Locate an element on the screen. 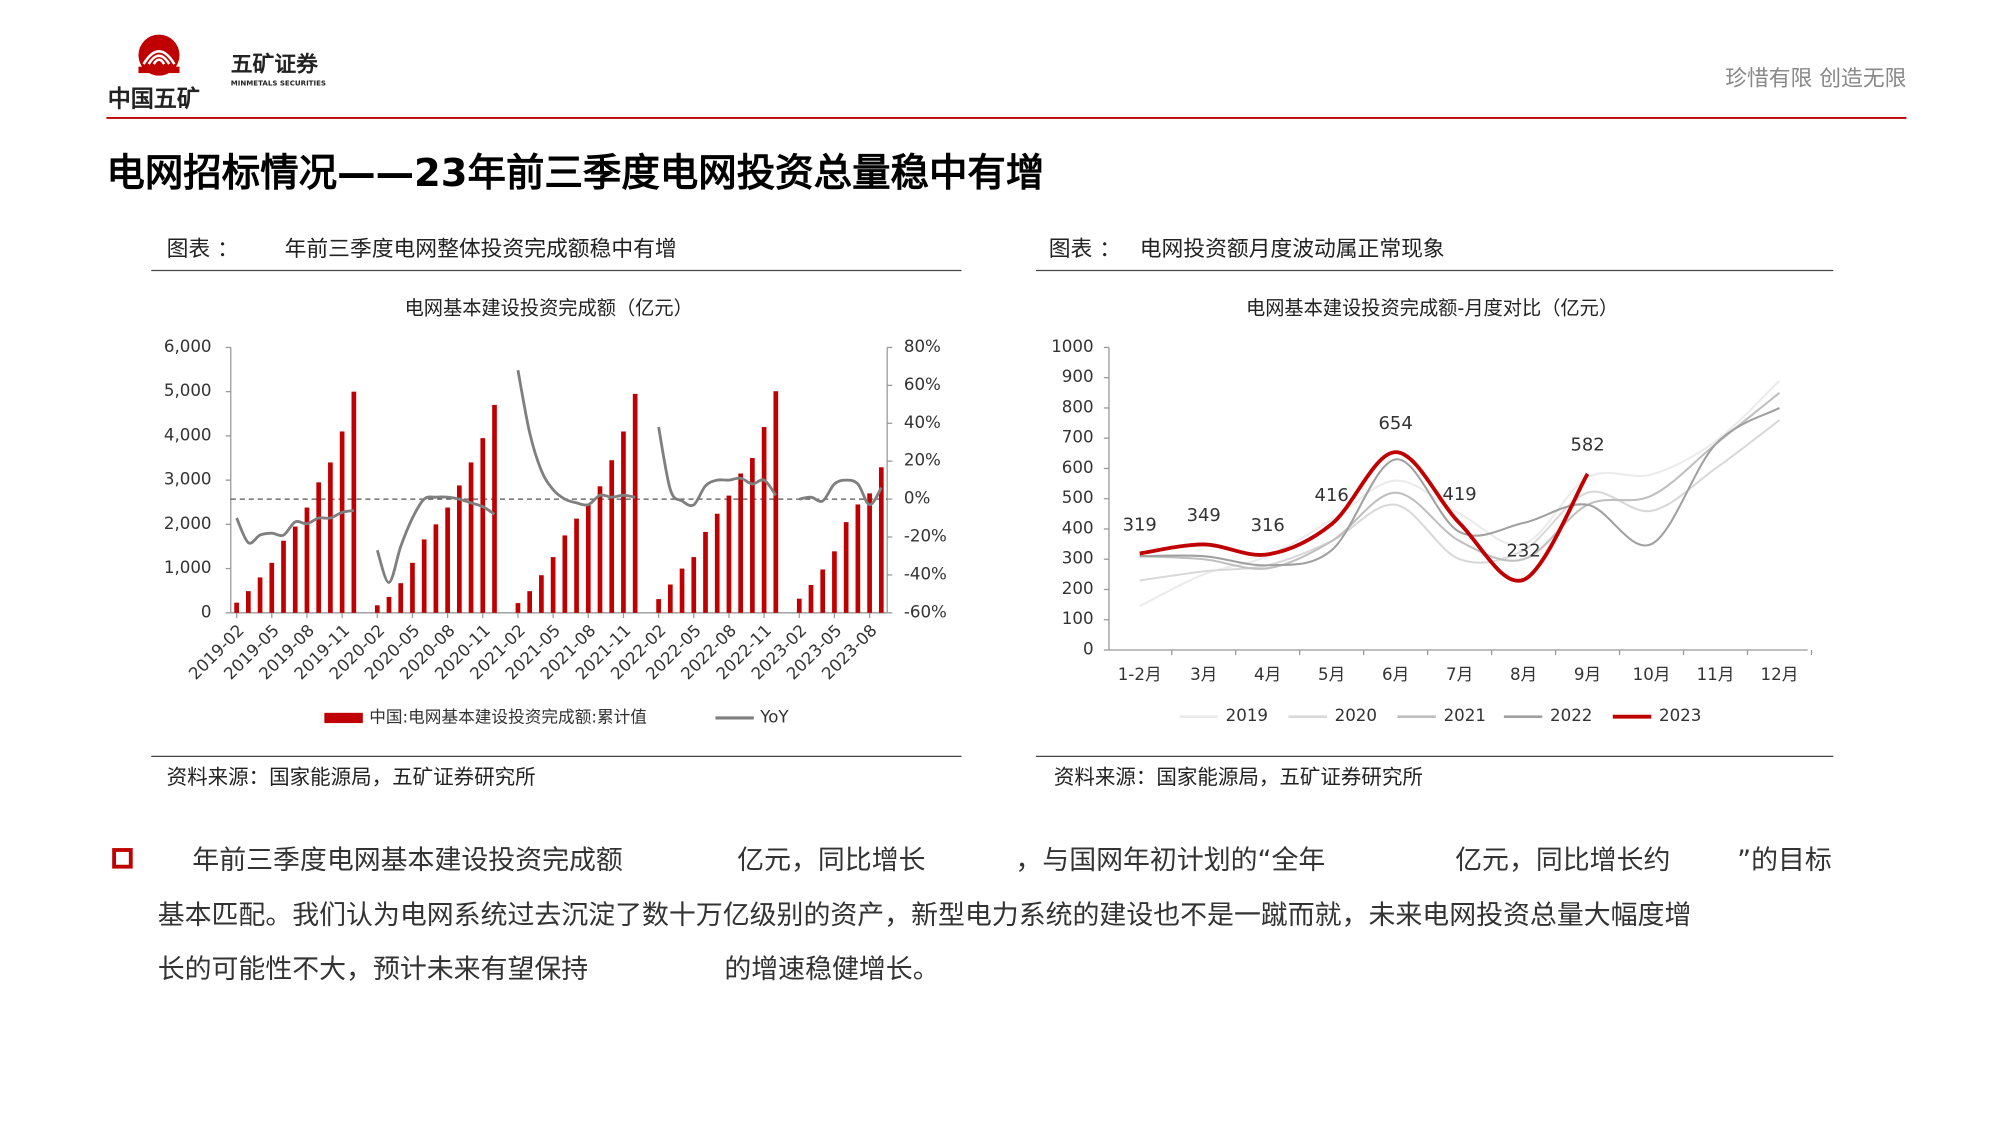 The width and height of the screenshot is (2000, 1125). data-label: 349 is located at coordinates (1204, 515).